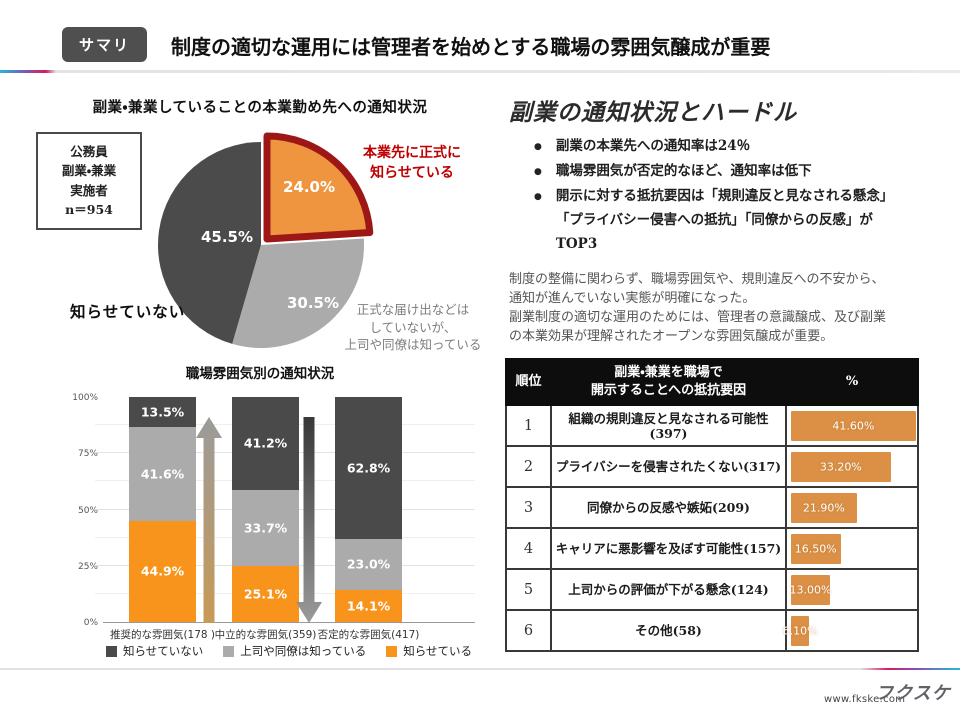 The height and width of the screenshot is (720, 960). I want to click on legend-item: 上司や同僚は知っている, so click(294, 651).